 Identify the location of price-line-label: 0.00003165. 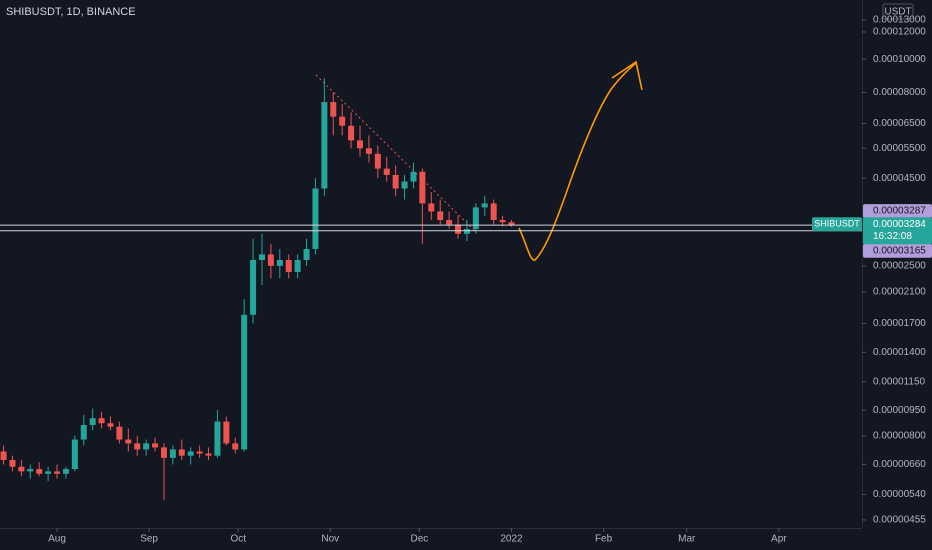
(899, 250).